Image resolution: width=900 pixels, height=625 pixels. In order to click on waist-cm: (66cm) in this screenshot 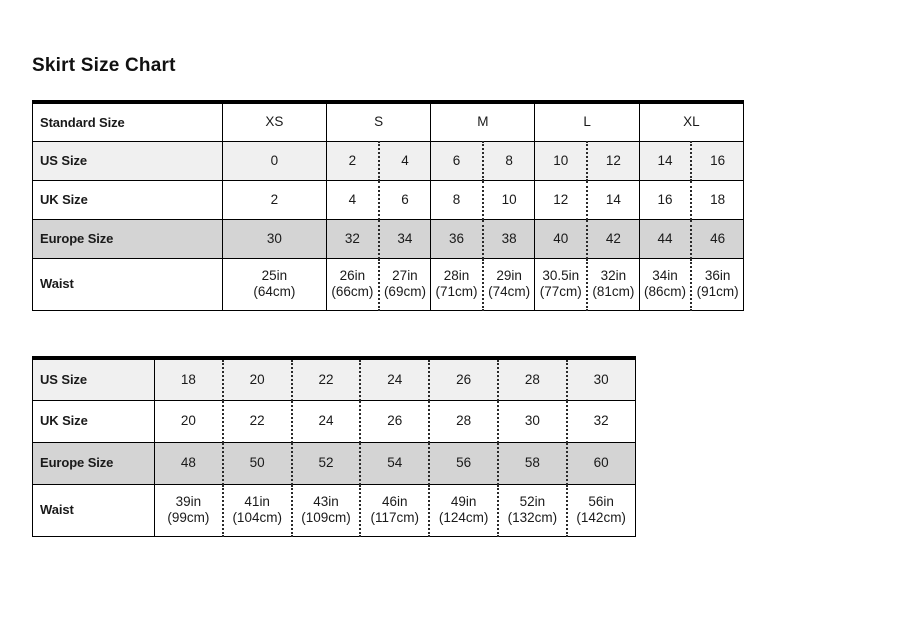, I will do `click(352, 291)`.